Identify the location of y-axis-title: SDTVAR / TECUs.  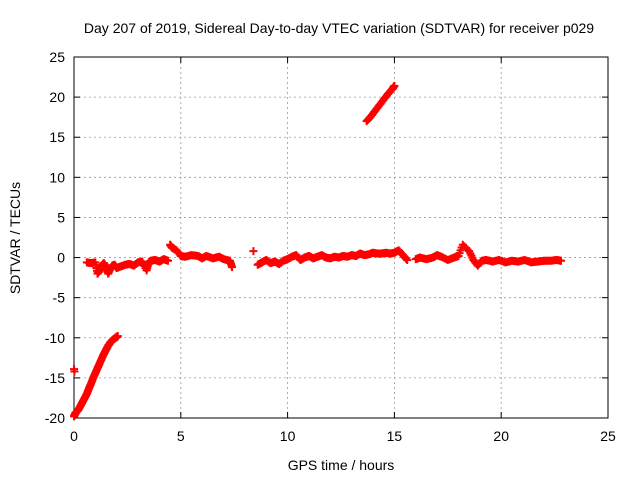
(15, 238).